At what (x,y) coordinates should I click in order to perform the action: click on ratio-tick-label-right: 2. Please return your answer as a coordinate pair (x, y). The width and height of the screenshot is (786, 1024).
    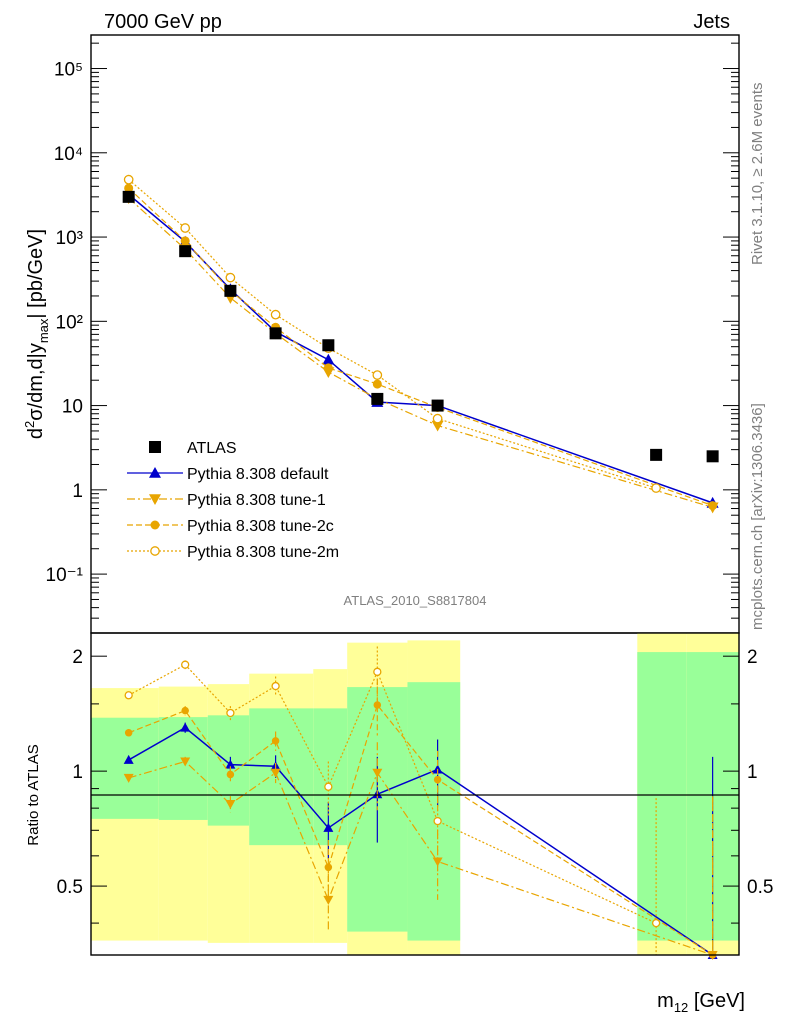
    Looking at the image, I should click on (752, 657).